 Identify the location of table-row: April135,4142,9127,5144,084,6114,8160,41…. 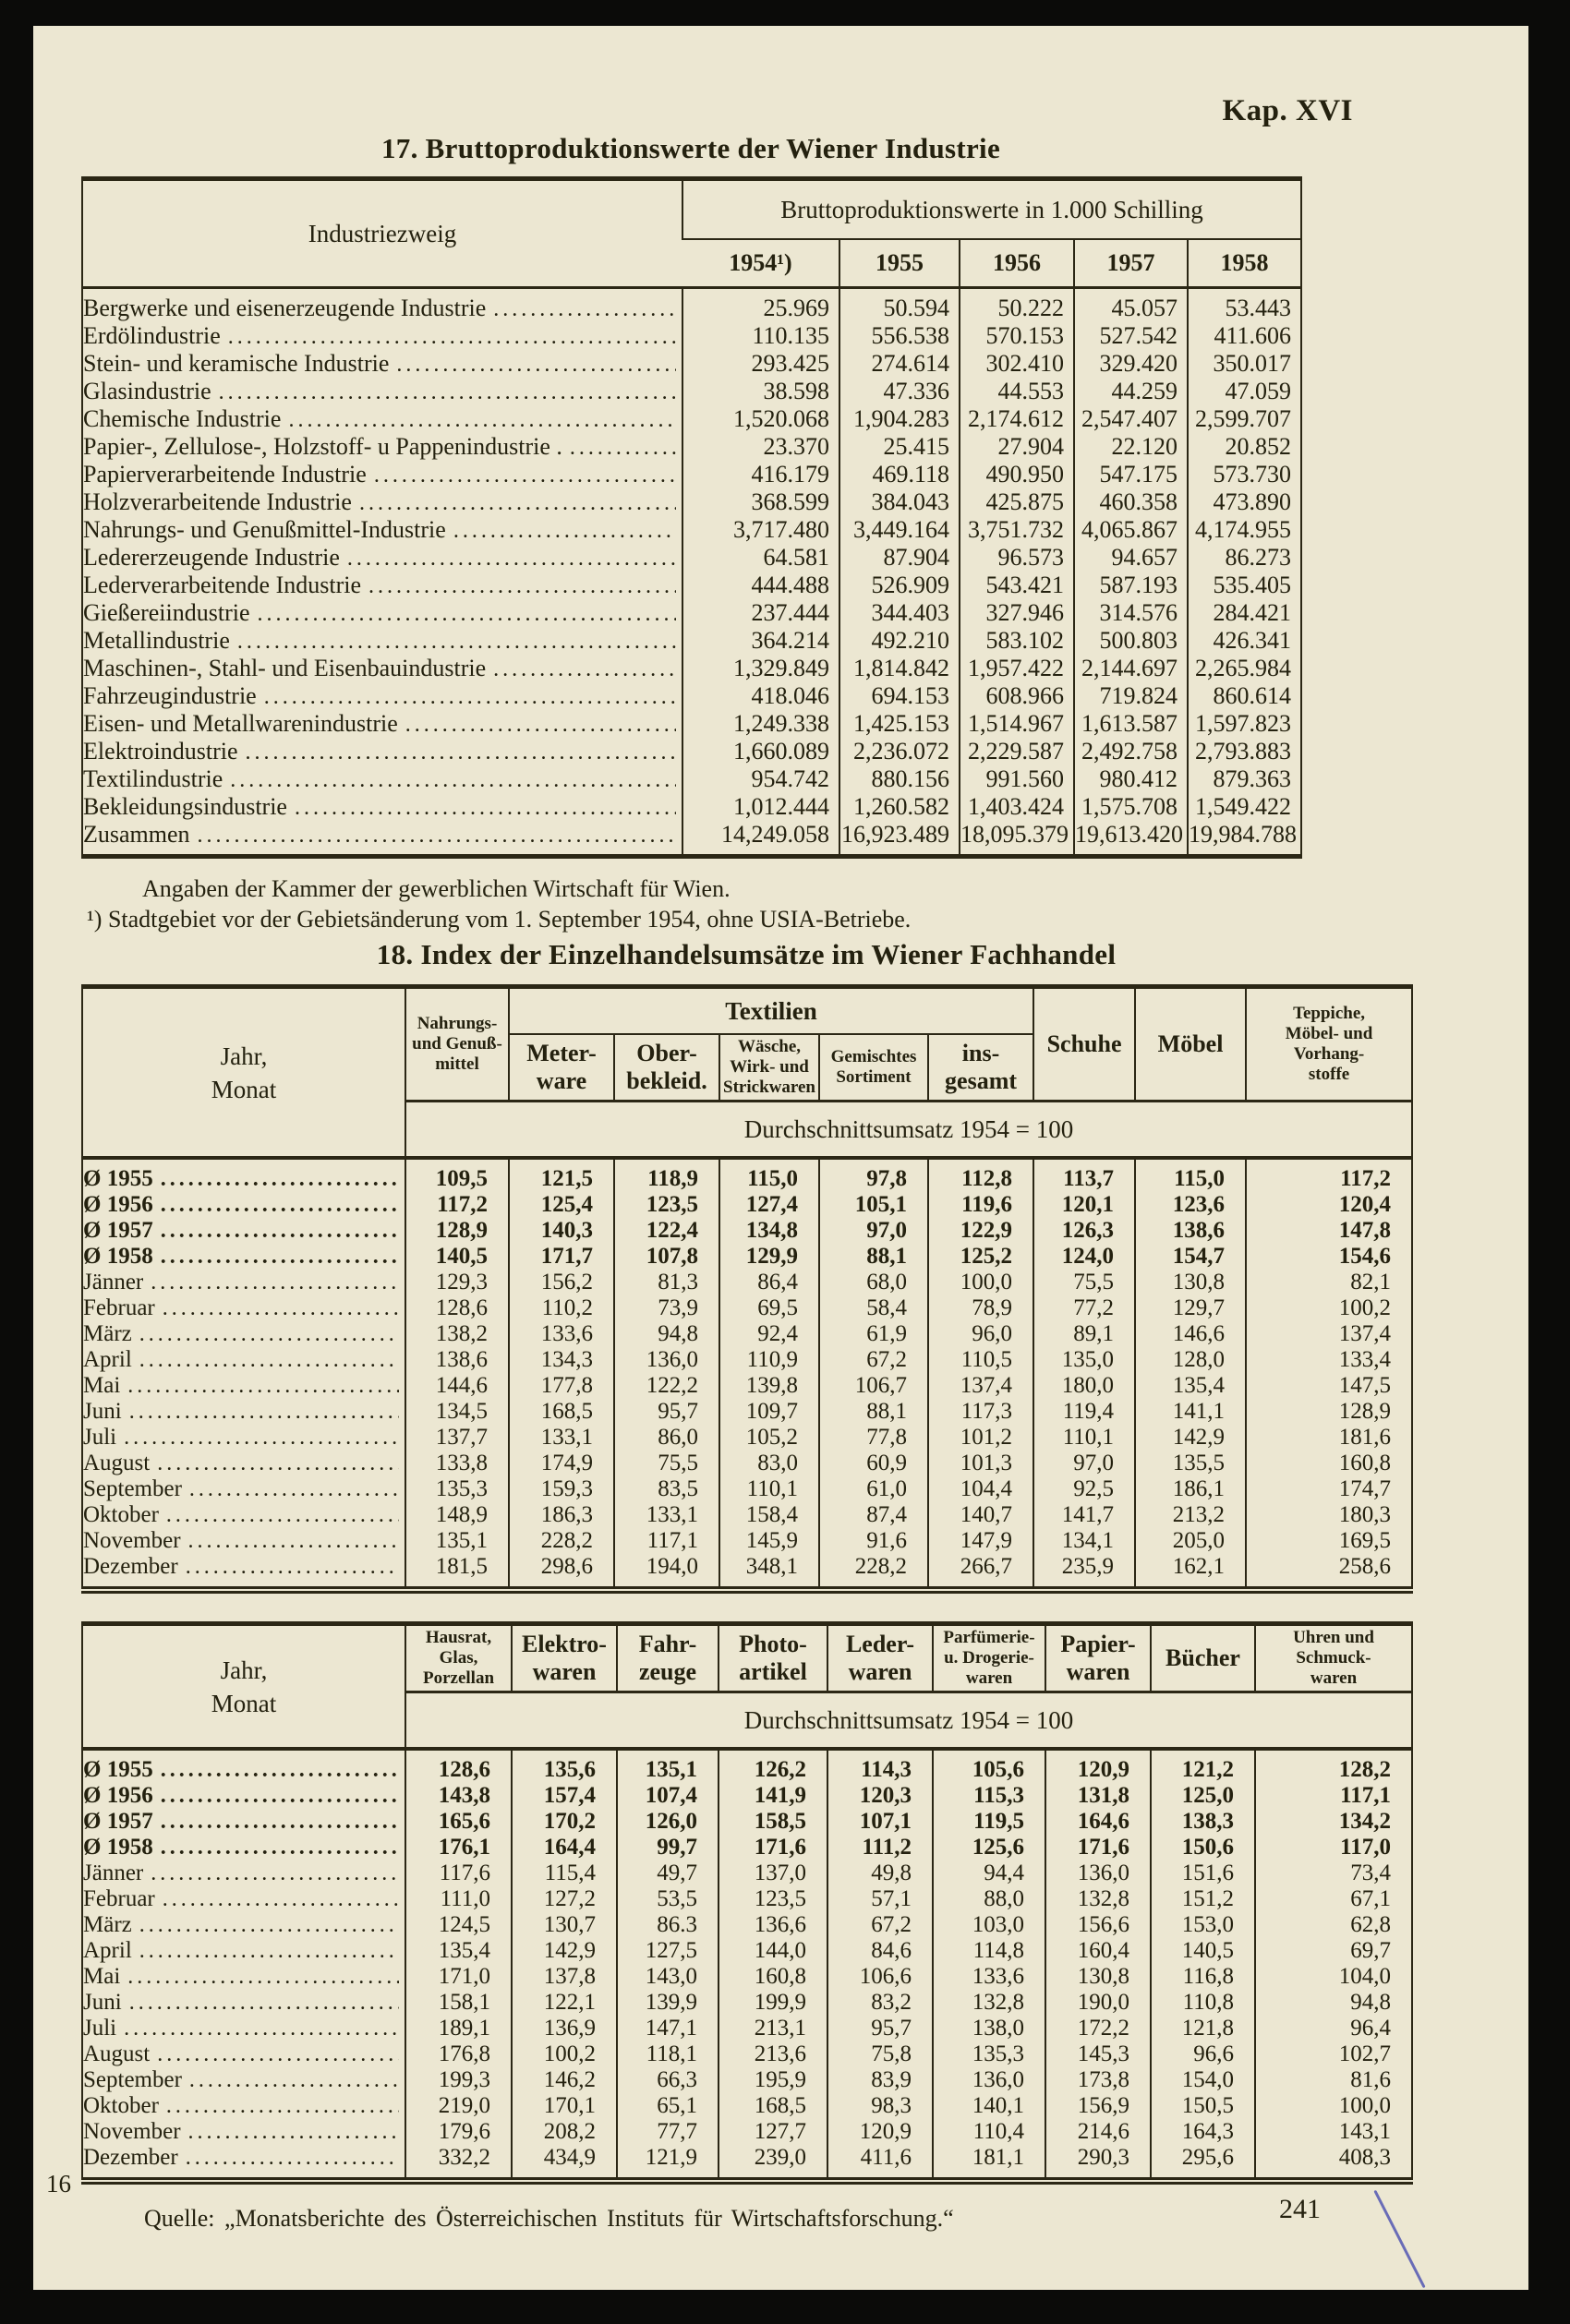
(747, 1951).